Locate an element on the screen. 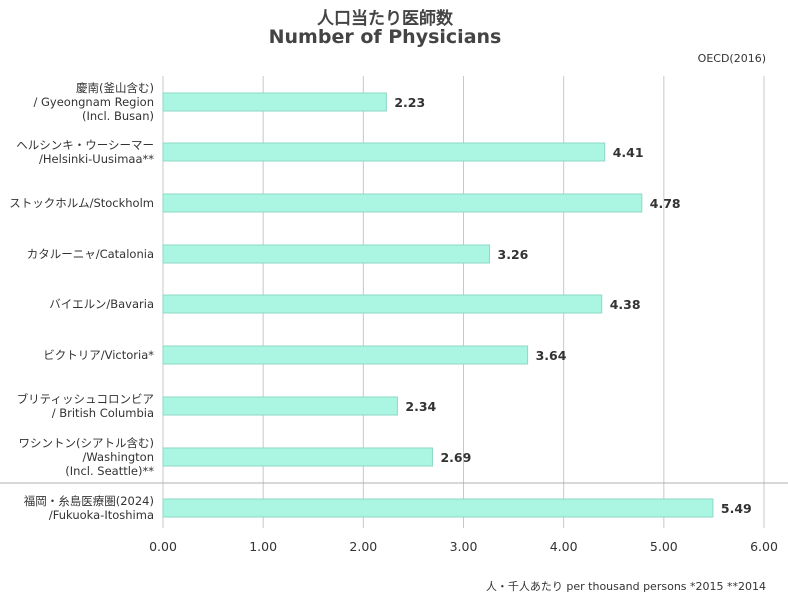 The image size is (788, 594). category-label: ヘルシンキ・ウーシーマー is located at coordinates (85, 145).